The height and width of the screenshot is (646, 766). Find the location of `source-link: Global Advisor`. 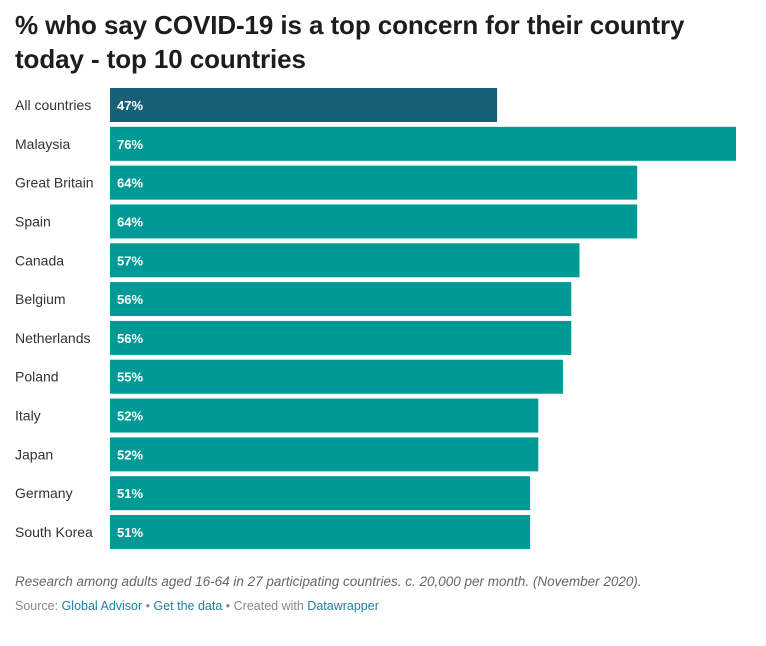

source-link: Global Advisor is located at coordinates (102, 606).